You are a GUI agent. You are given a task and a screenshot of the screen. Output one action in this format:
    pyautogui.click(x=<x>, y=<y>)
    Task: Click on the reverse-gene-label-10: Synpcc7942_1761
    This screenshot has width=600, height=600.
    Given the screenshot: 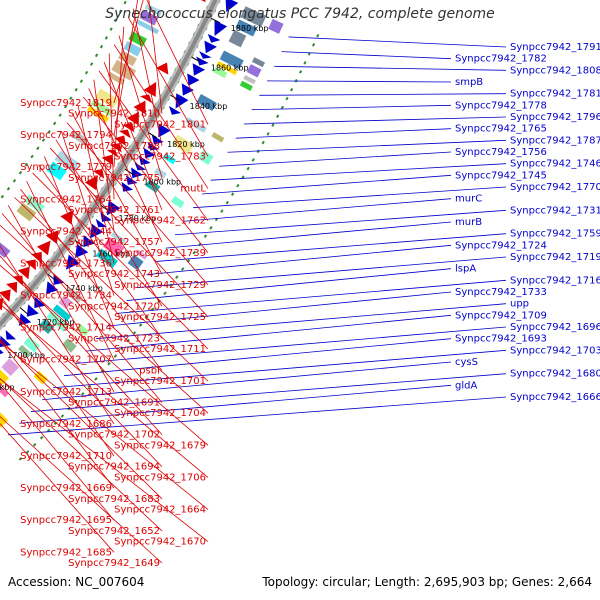 What is the action you would take?
    pyautogui.click(x=114, y=210)
    